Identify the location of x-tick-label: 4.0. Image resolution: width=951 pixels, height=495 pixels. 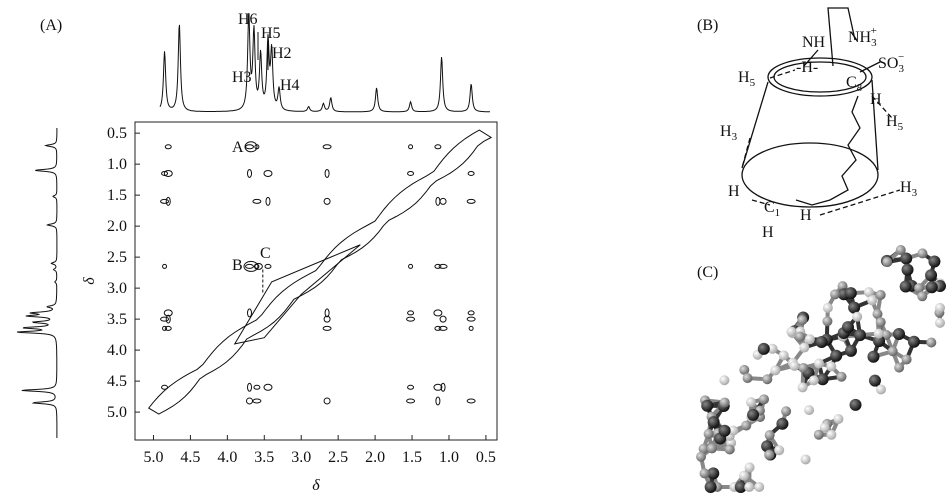
(227, 457).